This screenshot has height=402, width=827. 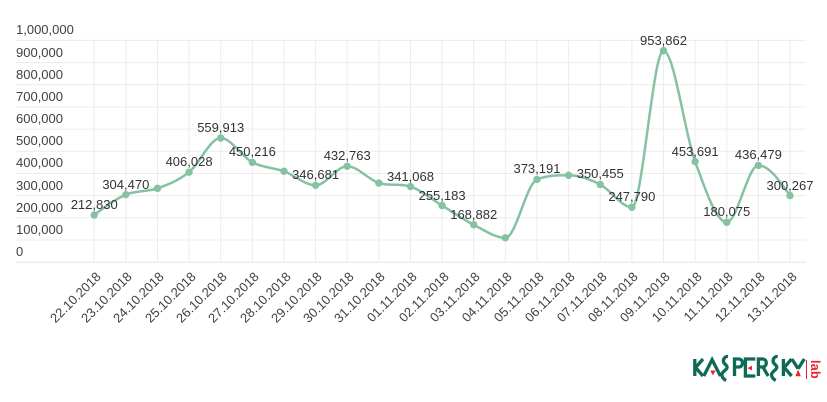 What do you see at coordinates (39, 96) in the screenshot?
I see `y-tick-label: 700,000` at bounding box center [39, 96].